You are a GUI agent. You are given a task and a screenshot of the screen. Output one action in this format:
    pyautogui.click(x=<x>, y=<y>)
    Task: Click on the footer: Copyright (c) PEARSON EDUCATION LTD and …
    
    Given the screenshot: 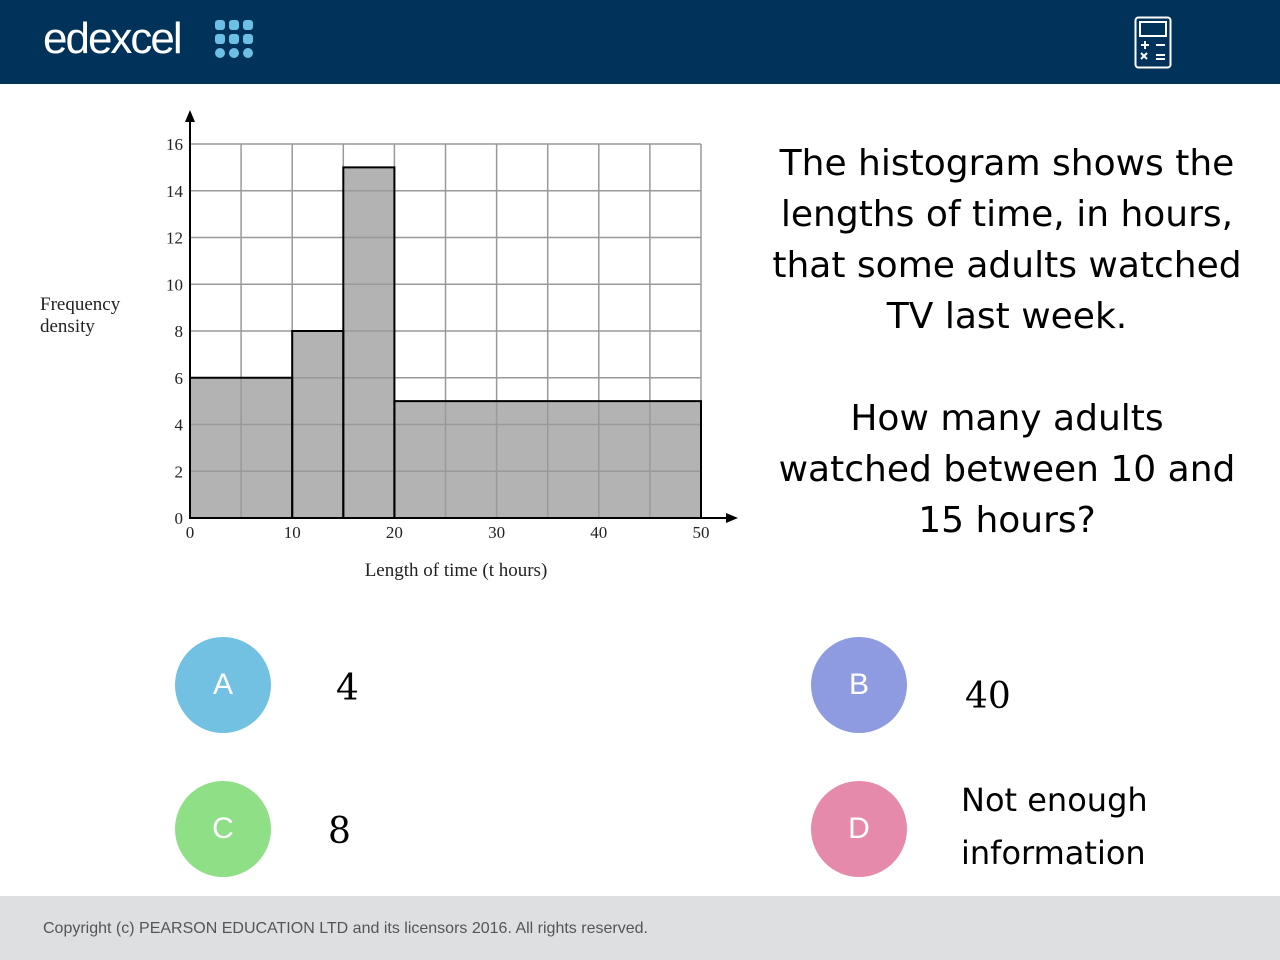 What is the action you would take?
    pyautogui.click(x=640, y=928)
    